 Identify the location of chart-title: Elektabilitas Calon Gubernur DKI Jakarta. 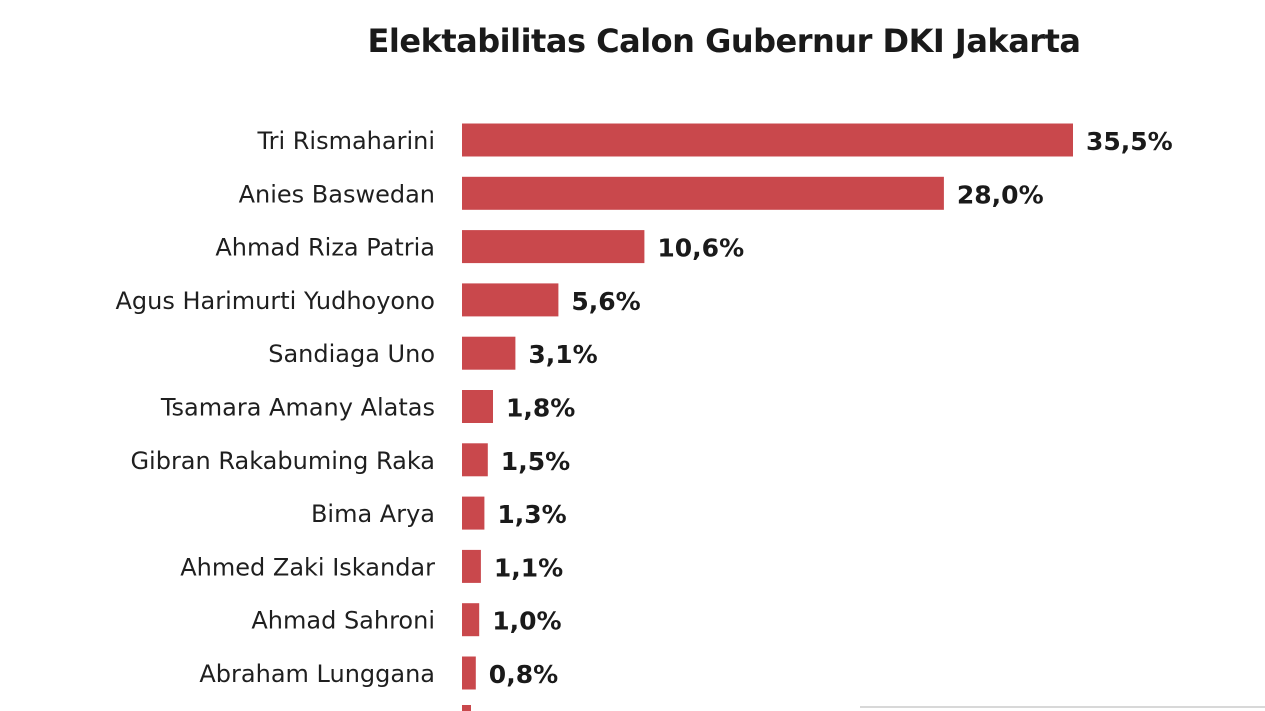
(724, 41).